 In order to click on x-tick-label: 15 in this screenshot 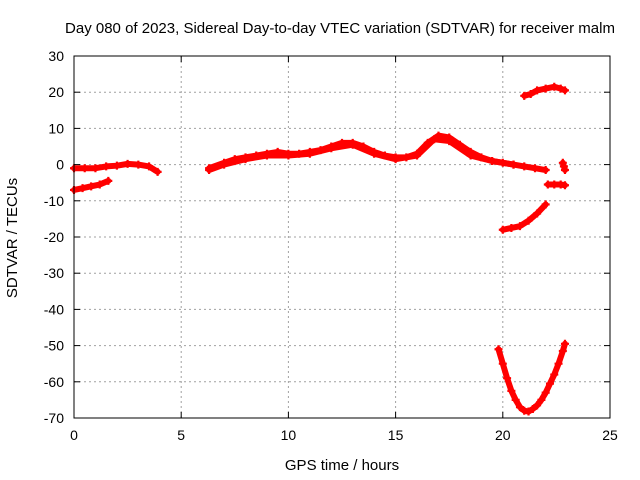, I will do `click(396, 435)`.